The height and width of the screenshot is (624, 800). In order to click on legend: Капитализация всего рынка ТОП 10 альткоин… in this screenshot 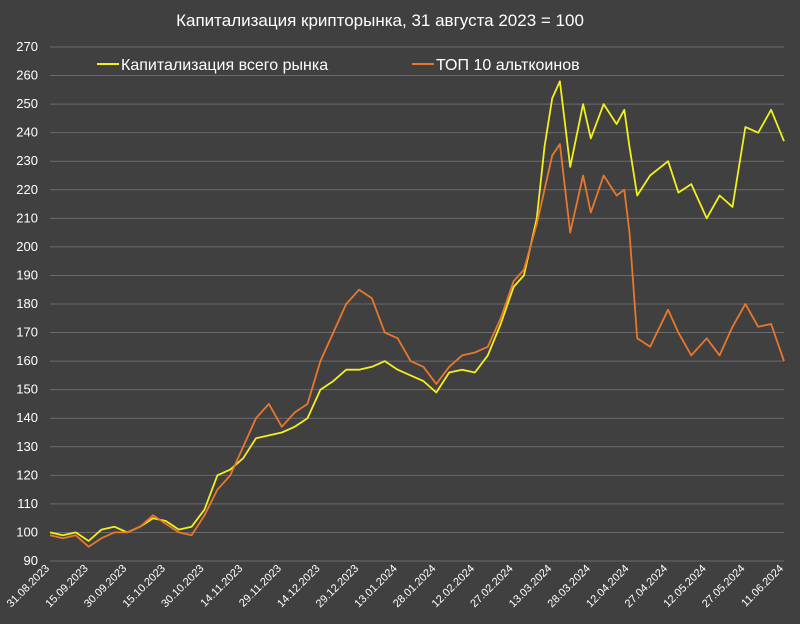, I will do `click(338, 65)`.